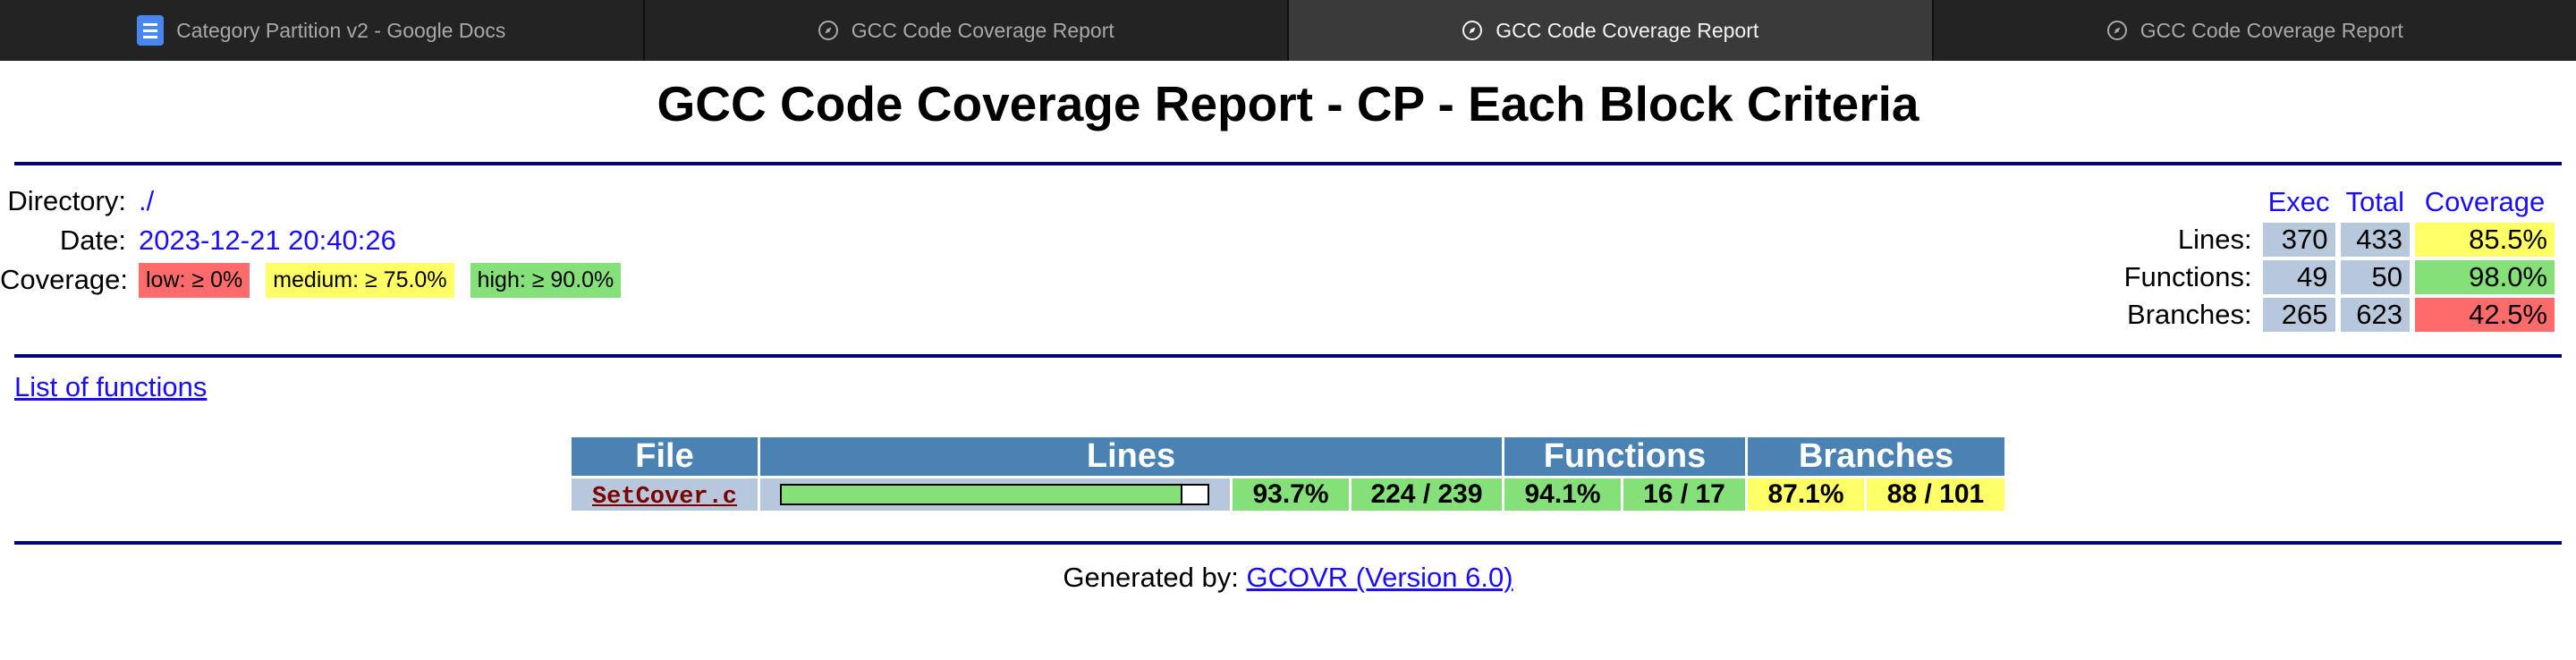 This screenshot has height=660, width=2576. Describe the element at coordinates (1131, 456) in the screenshot. I see `header-lines: Lines` at that location.